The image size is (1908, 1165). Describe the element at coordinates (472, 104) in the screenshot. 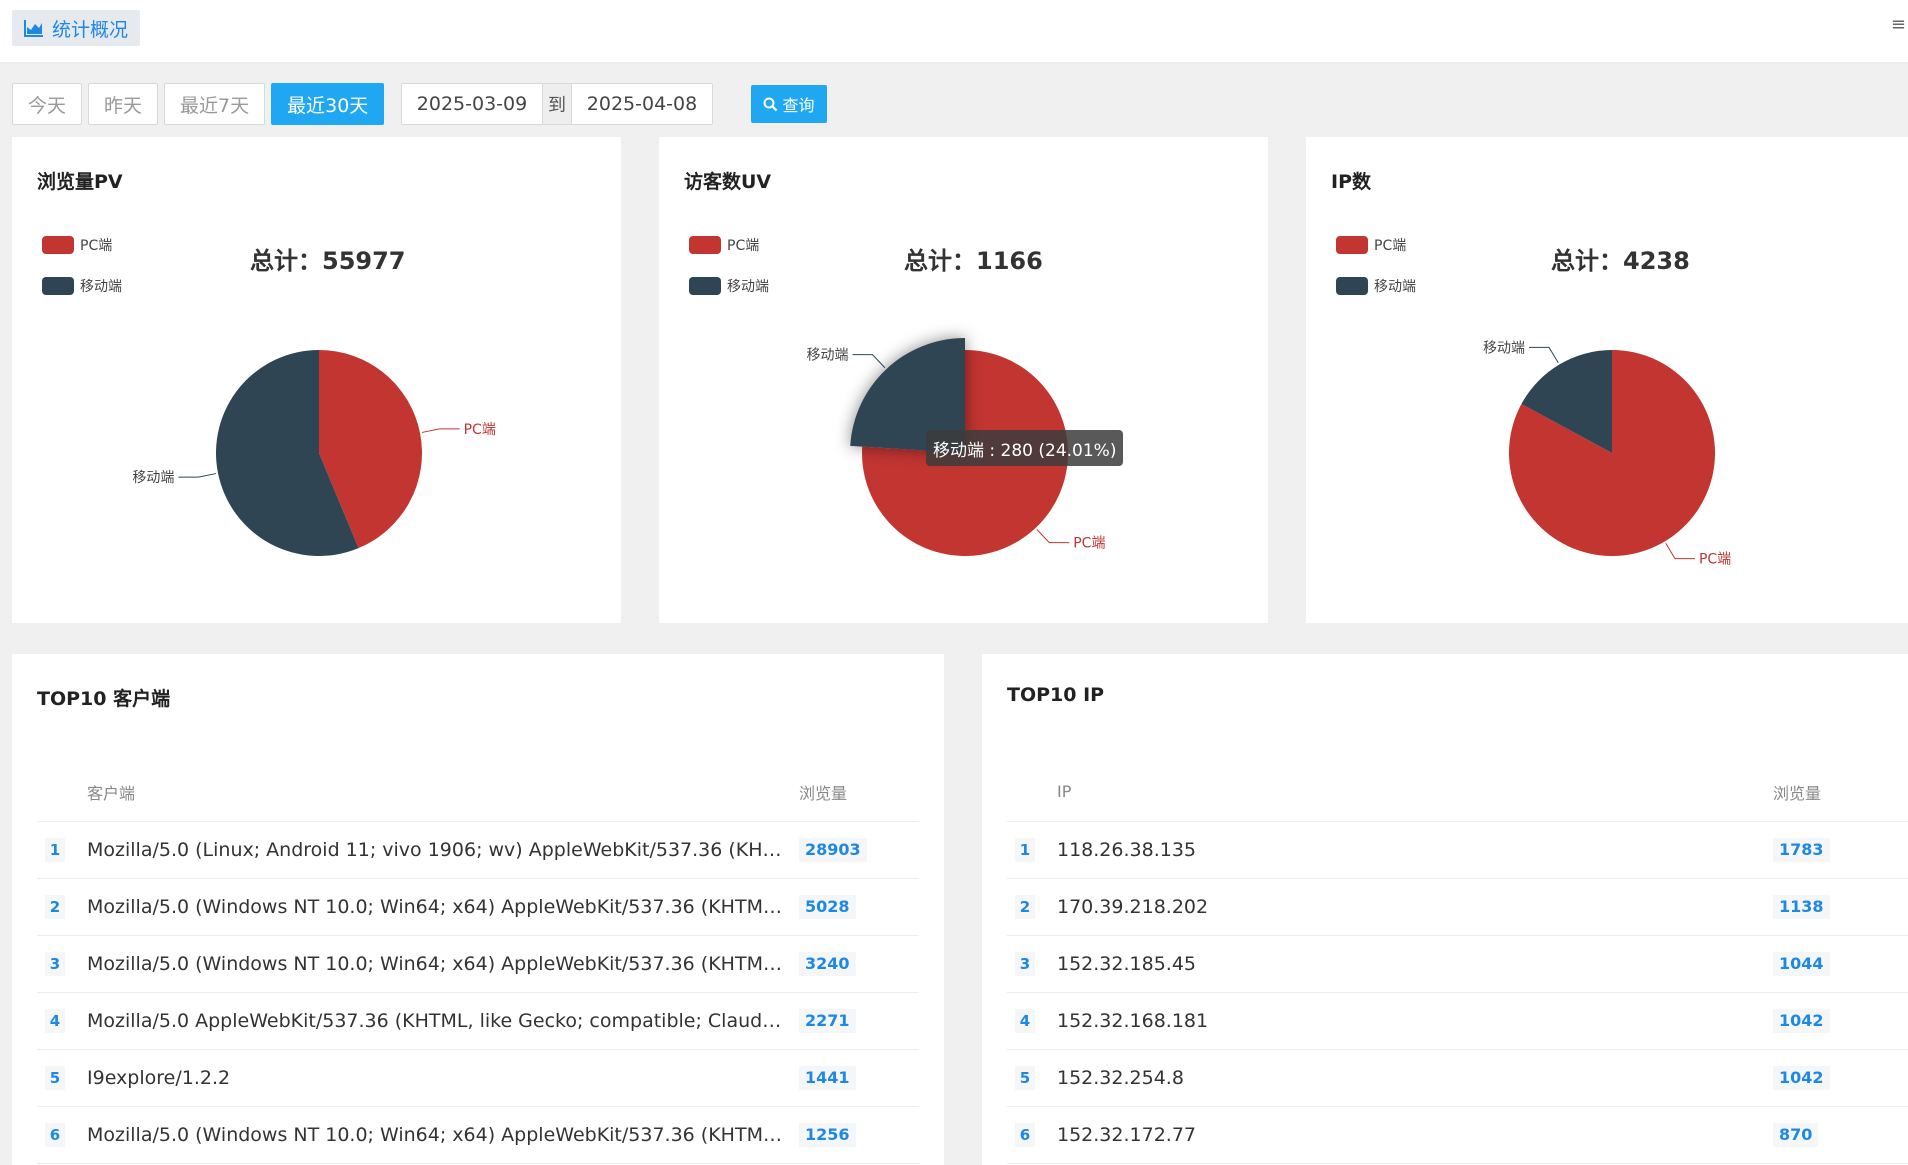

I see `date-from-input` at that location.